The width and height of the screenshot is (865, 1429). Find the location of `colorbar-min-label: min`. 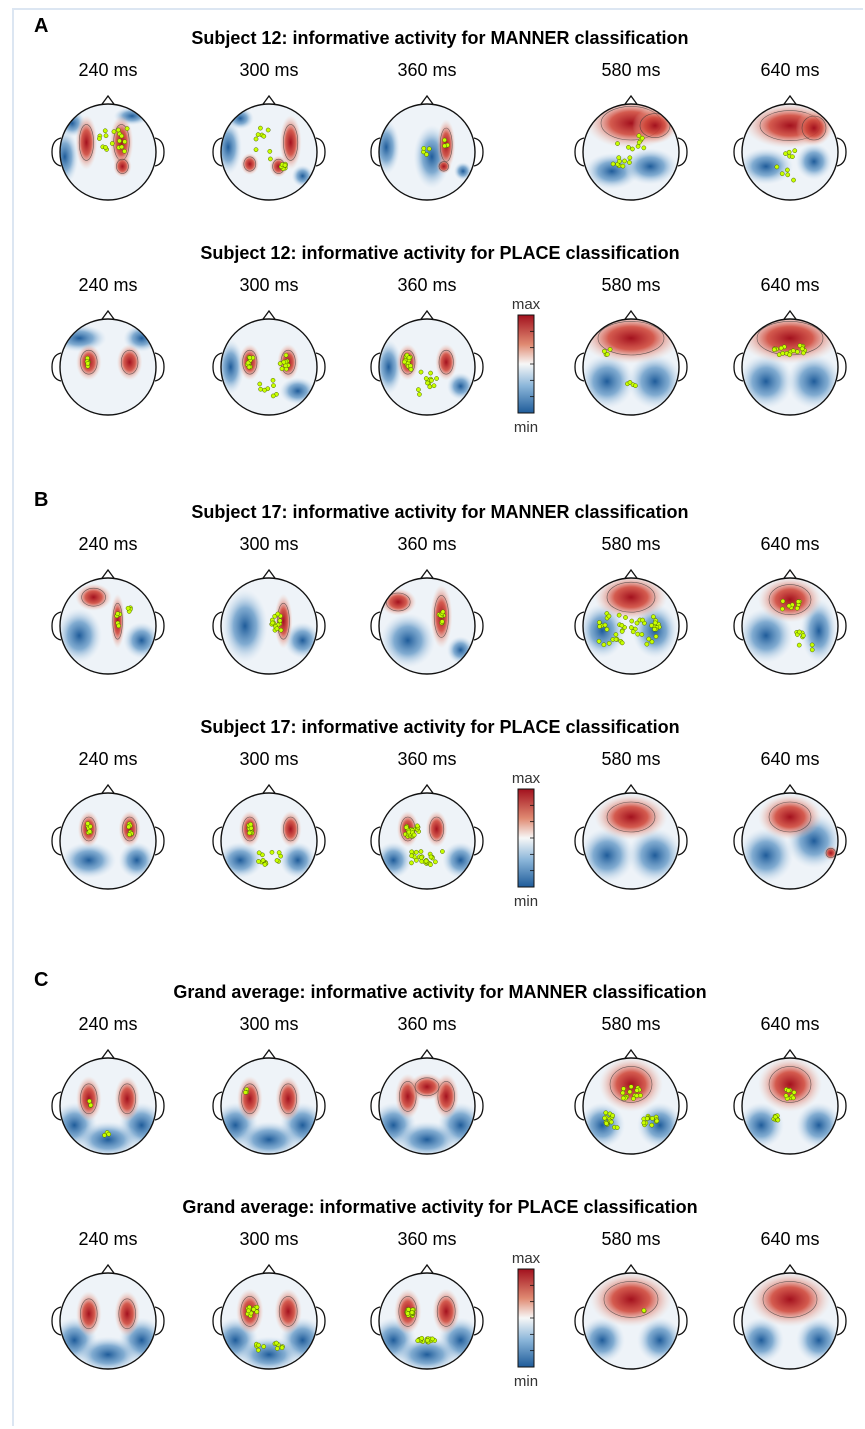

colorbar-min-label: min is located at coordinates (526, 901).